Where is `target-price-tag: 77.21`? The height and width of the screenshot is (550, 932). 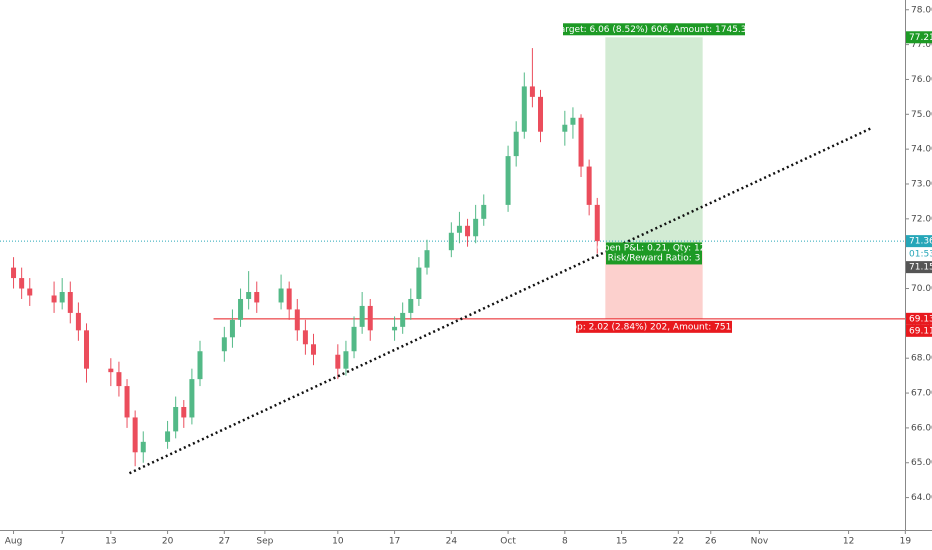
target-price-tag: 77.21 is located at coordinates (920, 38).